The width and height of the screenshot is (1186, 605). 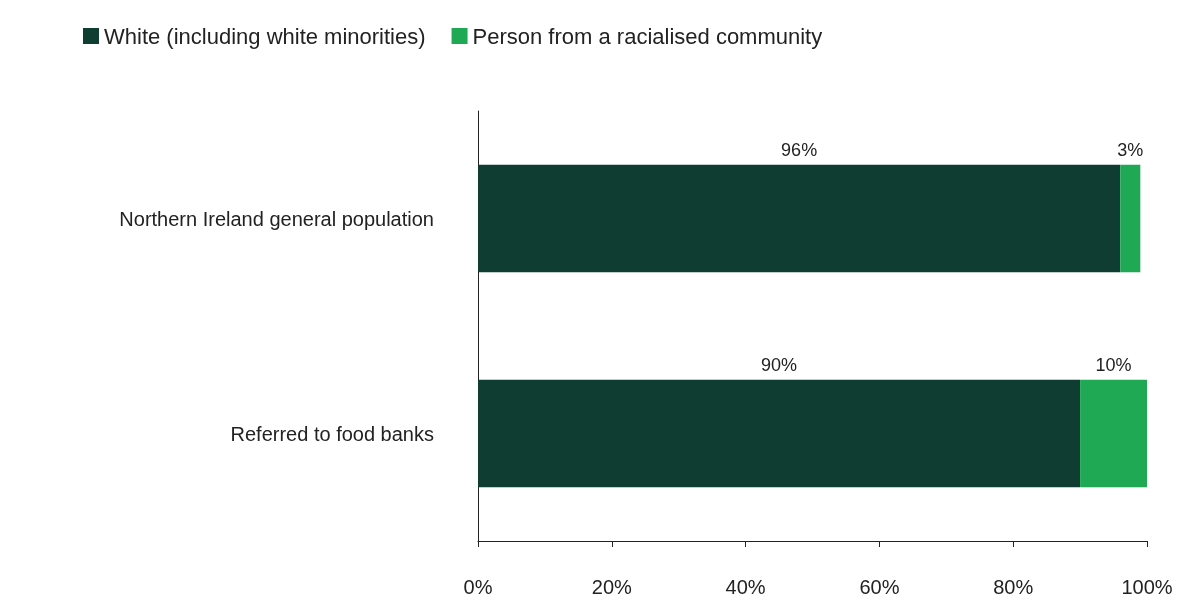 What do you see at coordinates (647, 36) in the screenshot?
I see `legend-label: Person from a racialised community` at bounding box center [647, 36].